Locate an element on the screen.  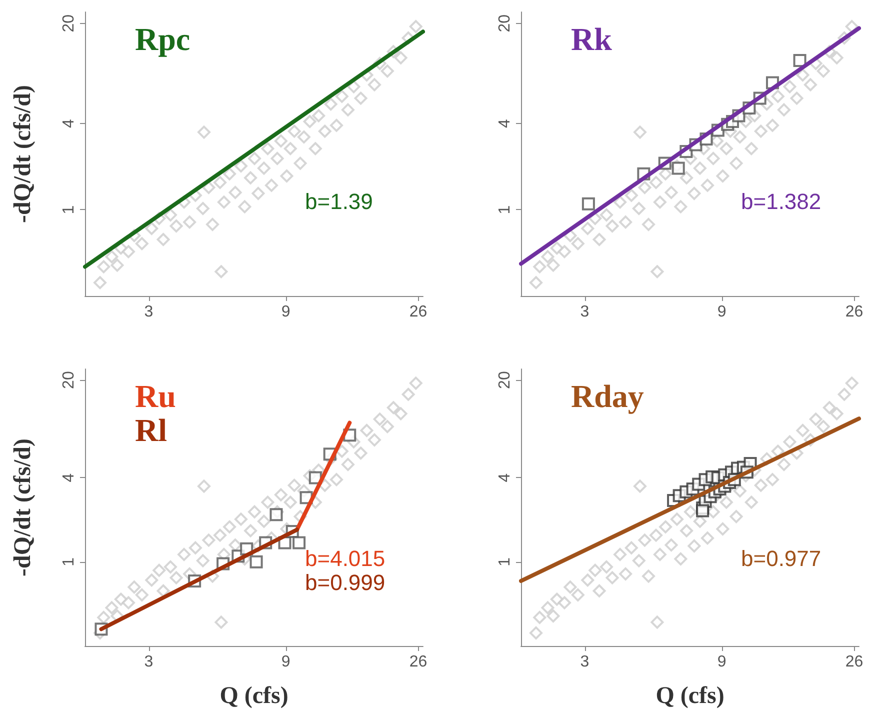
annotation: b=1.382 is located at coordinates (781, 201).